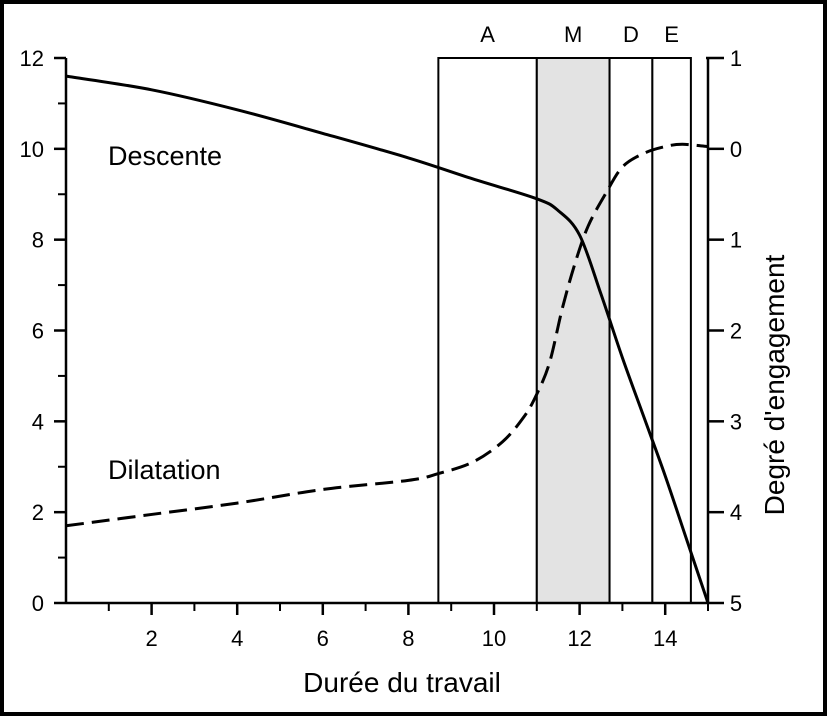 The image size is (827, 716). Describe the element at coordinates (237, 638) in the screenshot. I see `x-tick-label: 4` at that location.